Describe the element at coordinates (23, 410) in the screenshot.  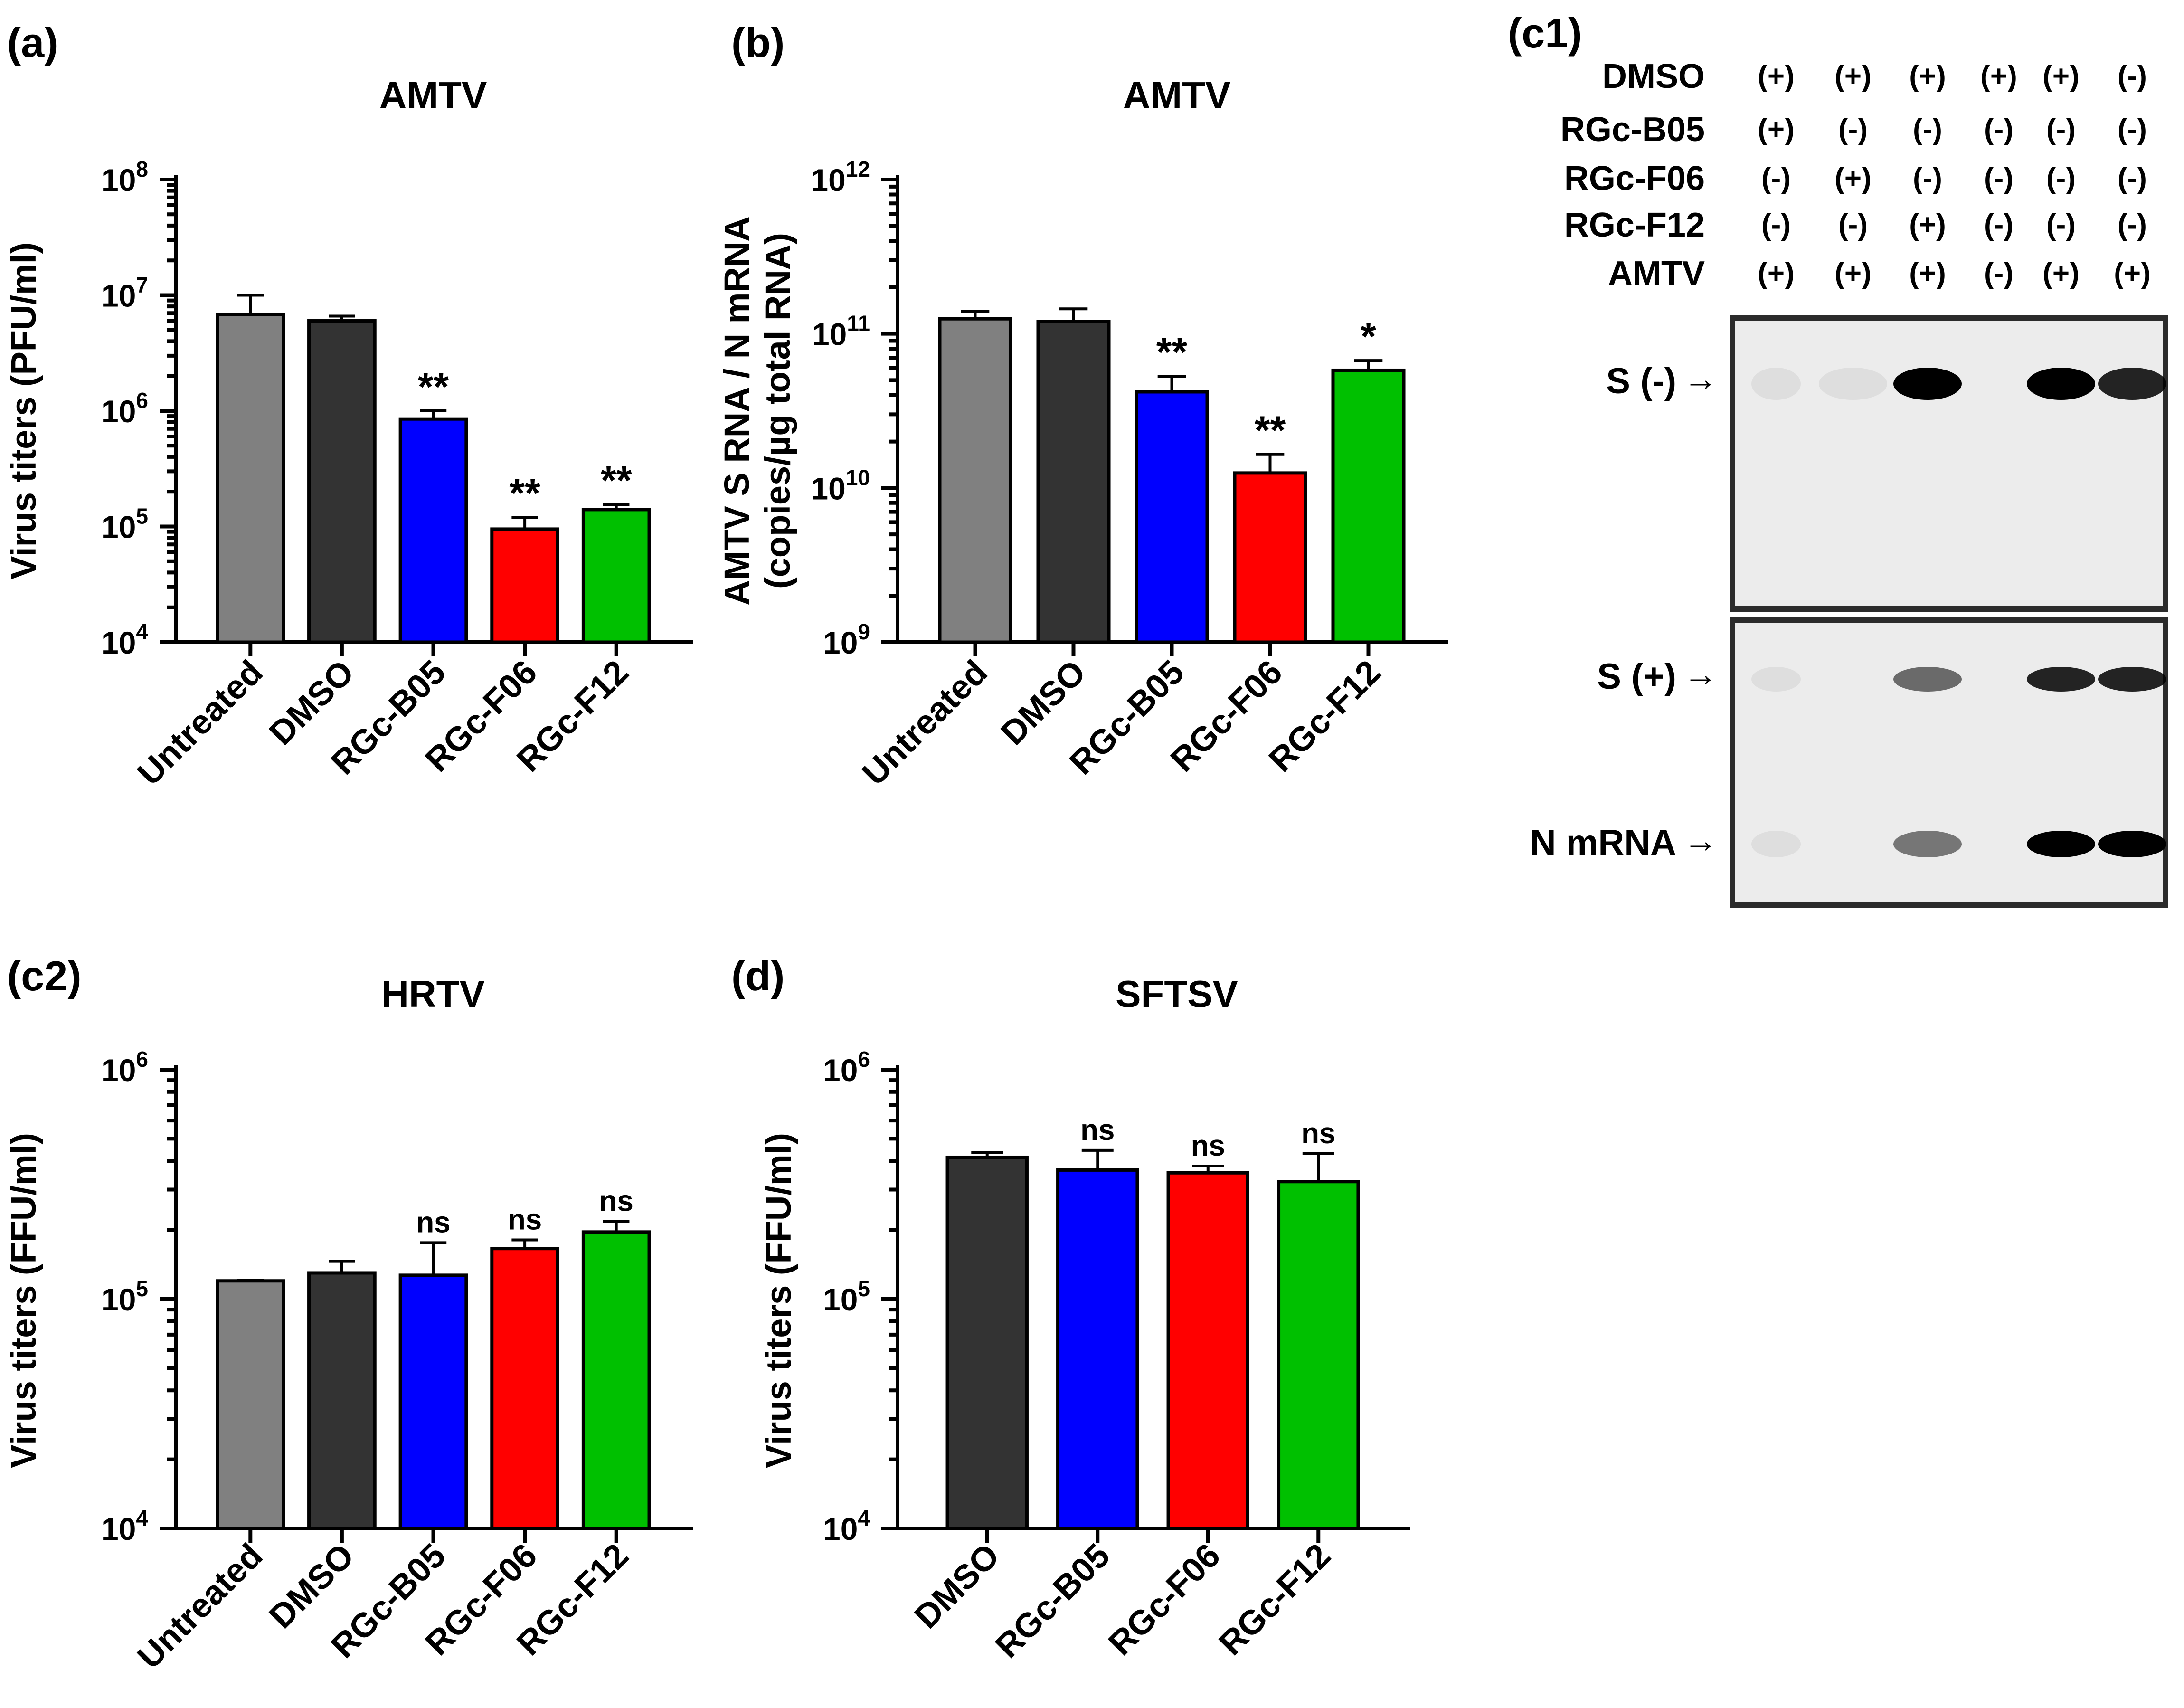
I see `chart-a-ylabel: Virus titers (PFU/ml)` at that location.